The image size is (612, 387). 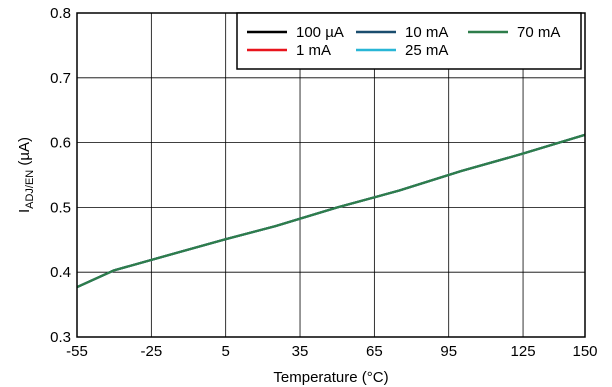 I want to click on x-tick-labels: -55 -25 5 35 65 95 125 150, so click(x=331, y=351).